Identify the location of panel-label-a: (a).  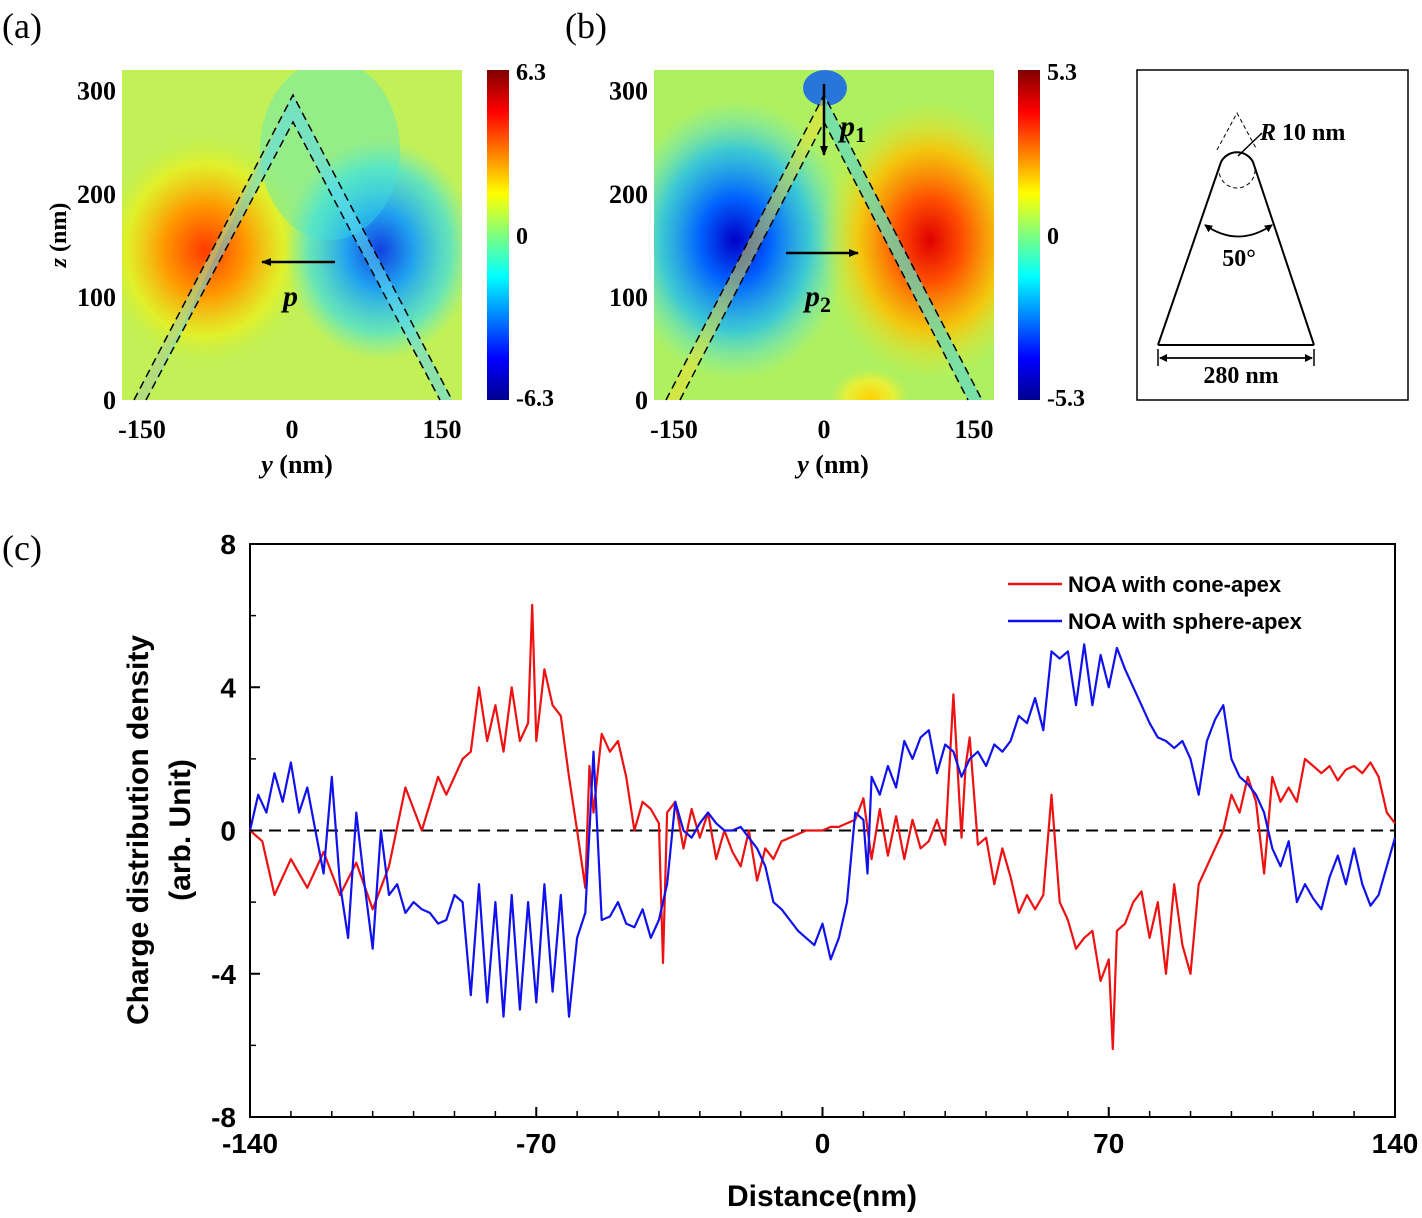
(22, 26).